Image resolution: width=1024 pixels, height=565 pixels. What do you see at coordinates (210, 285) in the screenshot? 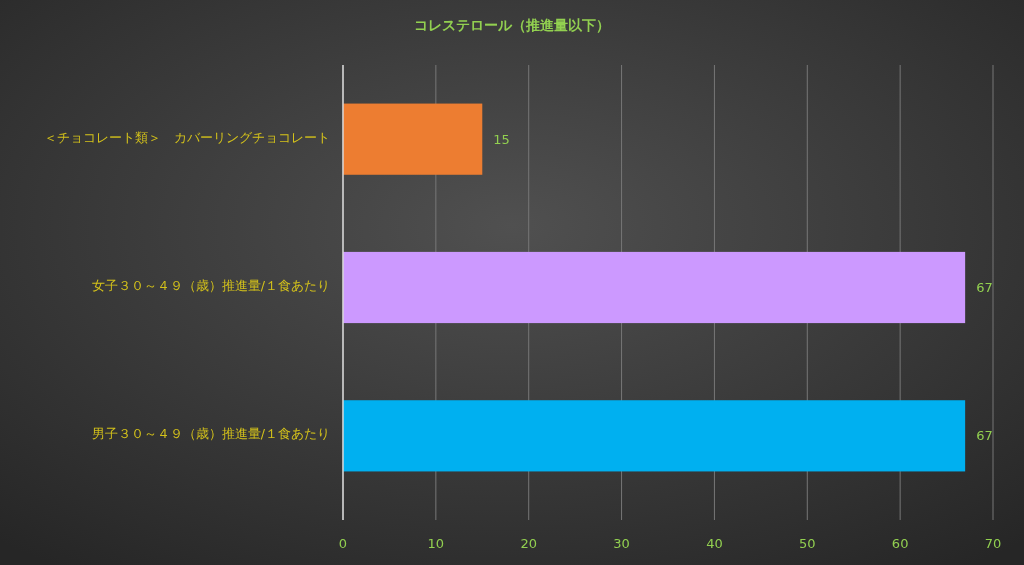
I see `y-tick-label: 女子３０～４９（歳）推進量/１食あたり` at bounding box center [210, 285].